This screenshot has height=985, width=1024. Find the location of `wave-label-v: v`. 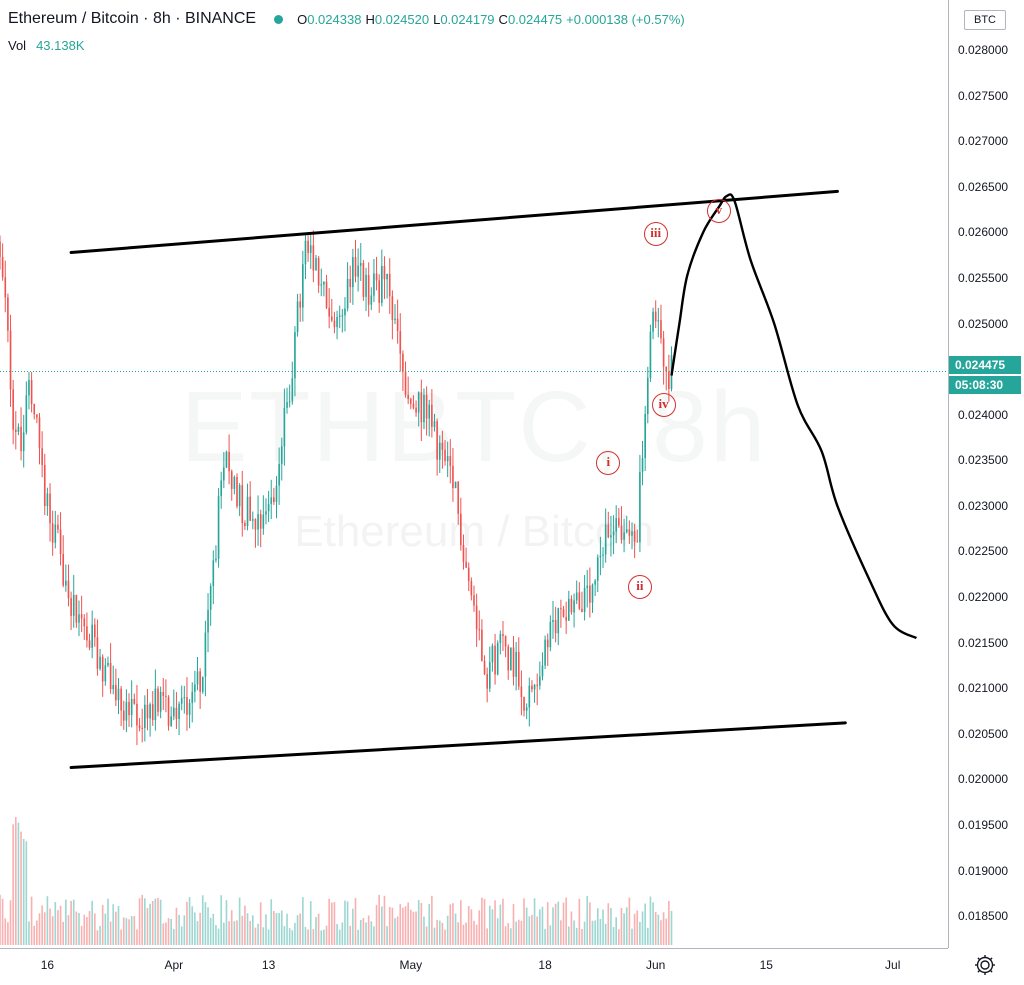

wave-label-v: v is located at coordinates (718, 210).